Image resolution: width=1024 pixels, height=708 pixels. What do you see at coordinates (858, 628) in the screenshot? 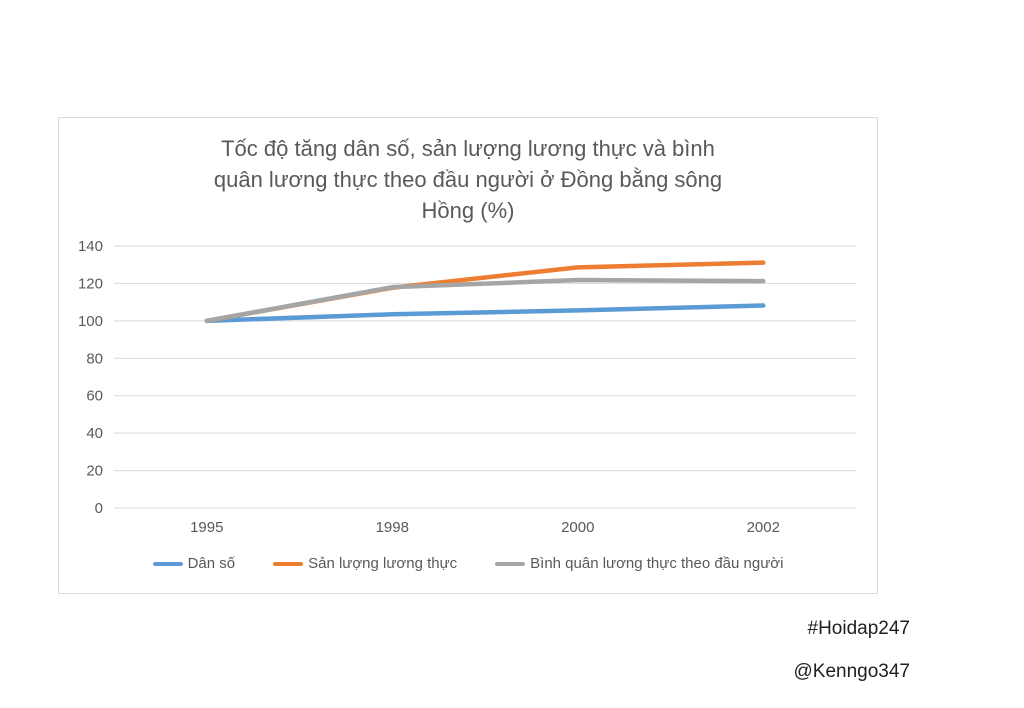
I see `watermark-hashtag: #Hoidap247` at bounding box center [858, 628].